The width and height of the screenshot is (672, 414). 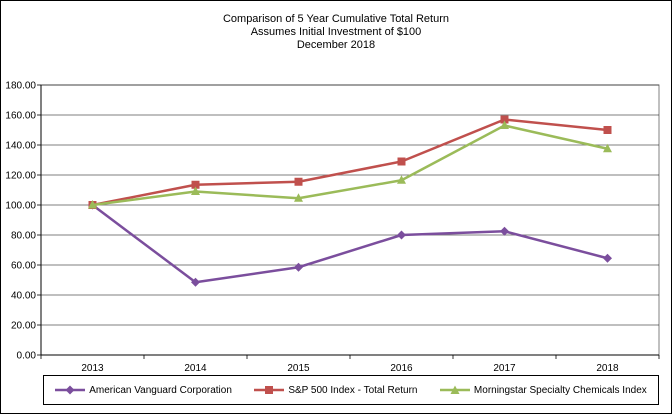 What do you see at coordinates (20, 146) in the screenshot?
I see `y-tick-label: 140.00` at bounding box center [20, 146].